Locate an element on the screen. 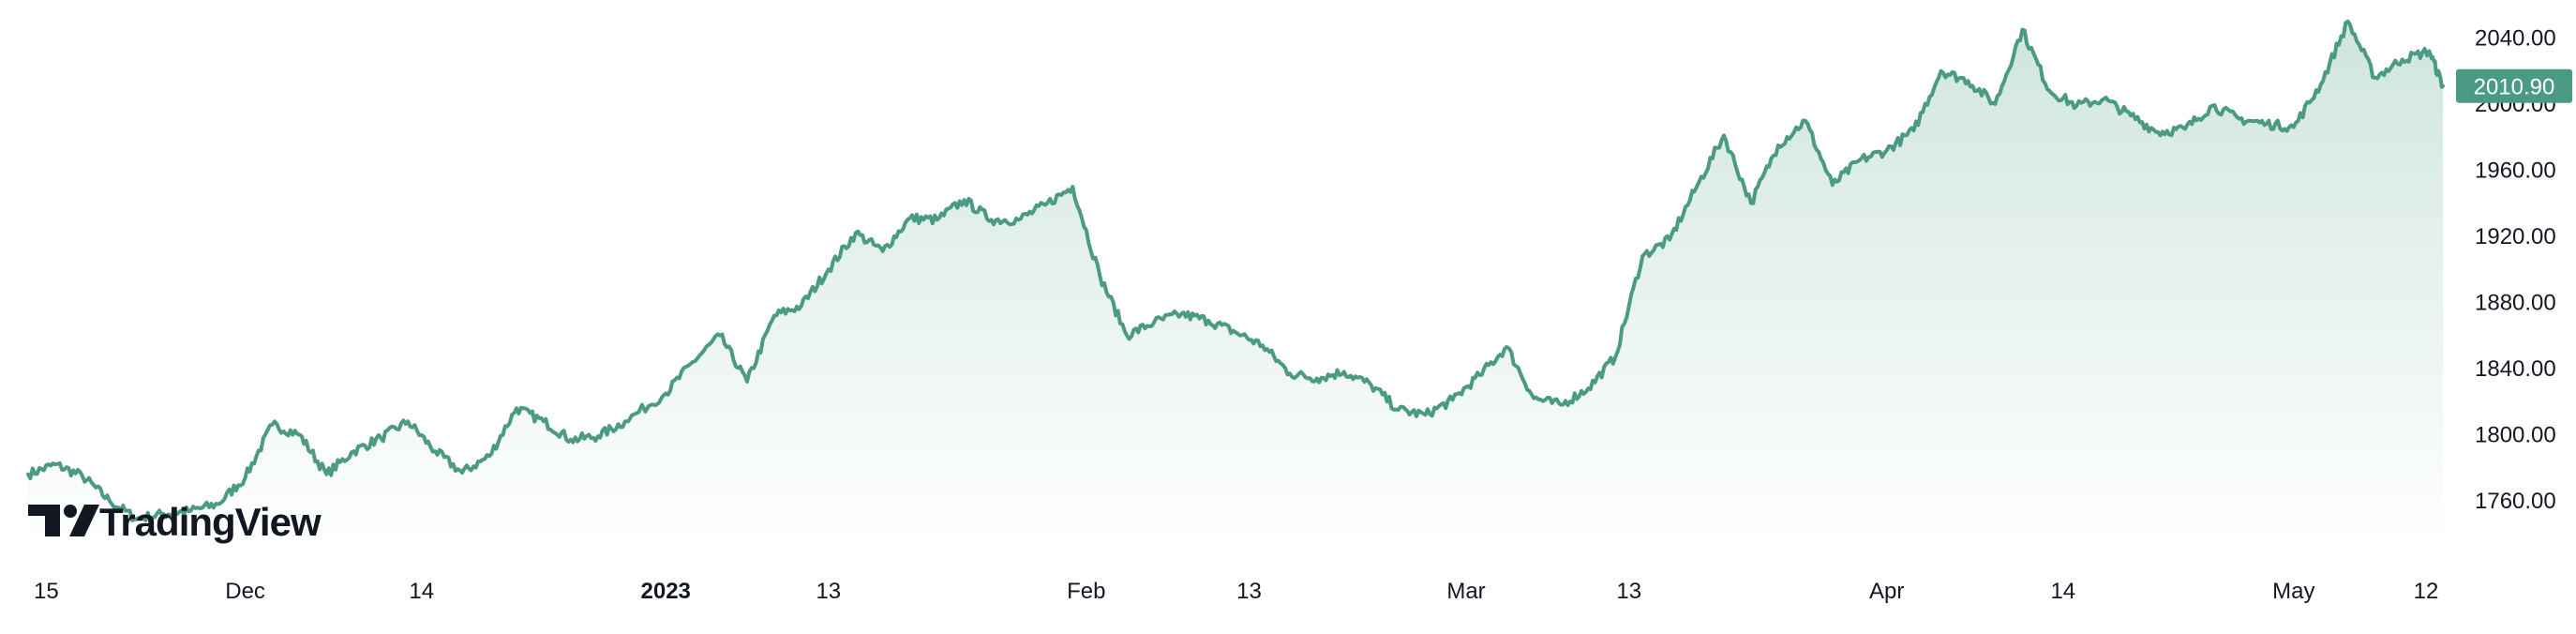 This screenshot has width=2576, height=634. y-tick-label: 1920.00 is located at coordinates (2515, 237).